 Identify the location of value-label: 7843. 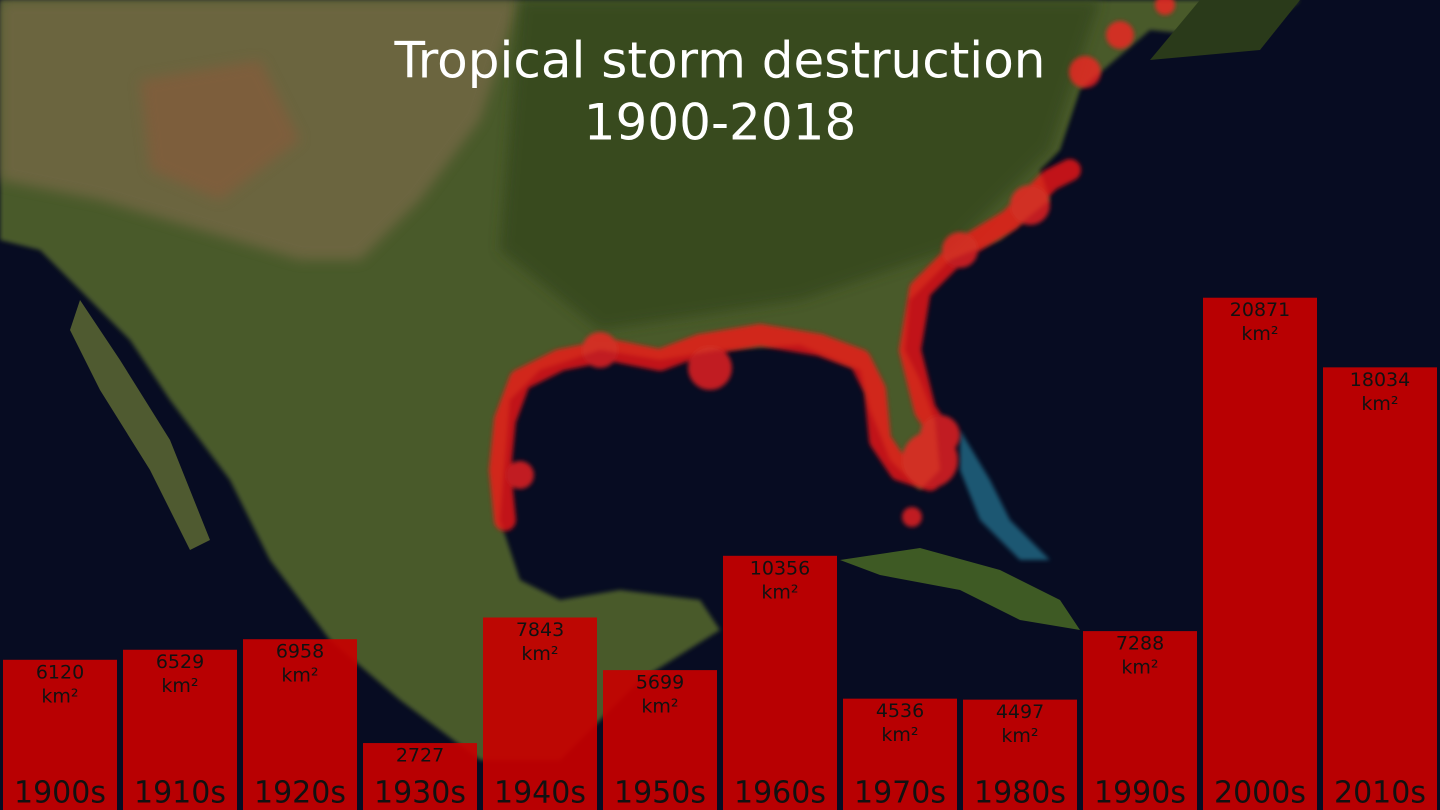
(540, 630).